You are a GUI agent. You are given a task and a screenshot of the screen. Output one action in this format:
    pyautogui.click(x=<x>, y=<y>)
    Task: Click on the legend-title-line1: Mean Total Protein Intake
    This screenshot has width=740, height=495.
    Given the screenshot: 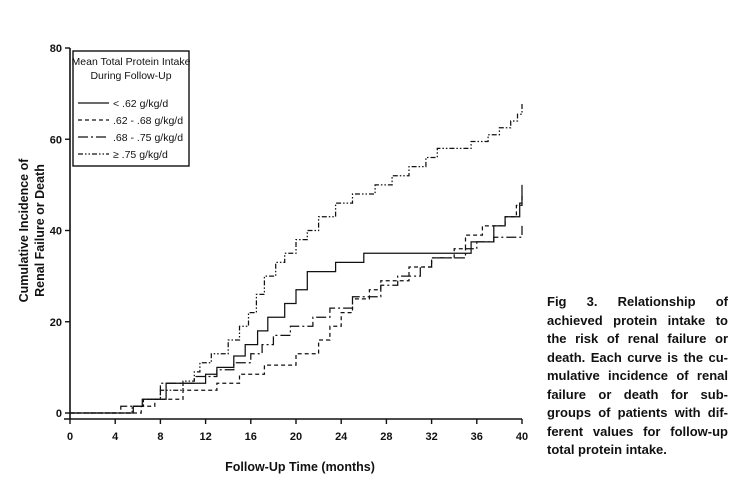 What is the action you would take?
    pyautogui.click(x=131, y=62)
    